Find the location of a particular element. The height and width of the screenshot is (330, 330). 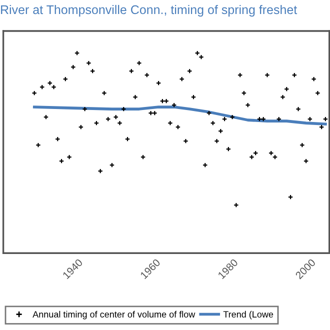

chart-title: River at Thompsonville Conn., timing of spring freshet is located at coordinates (149, 10).